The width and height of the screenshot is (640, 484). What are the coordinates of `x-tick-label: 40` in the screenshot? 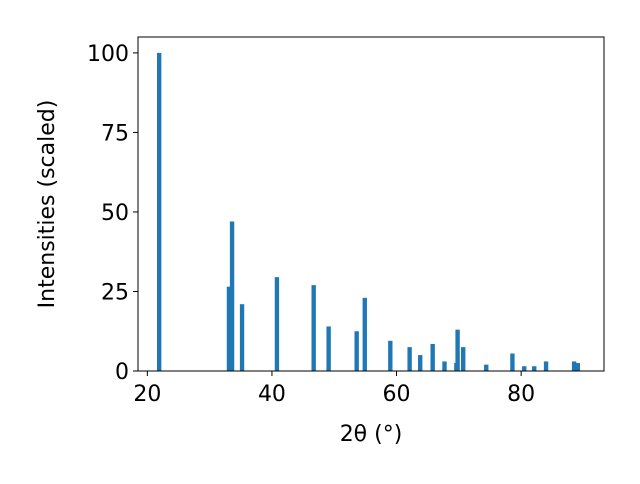 It's located at (272, 394).